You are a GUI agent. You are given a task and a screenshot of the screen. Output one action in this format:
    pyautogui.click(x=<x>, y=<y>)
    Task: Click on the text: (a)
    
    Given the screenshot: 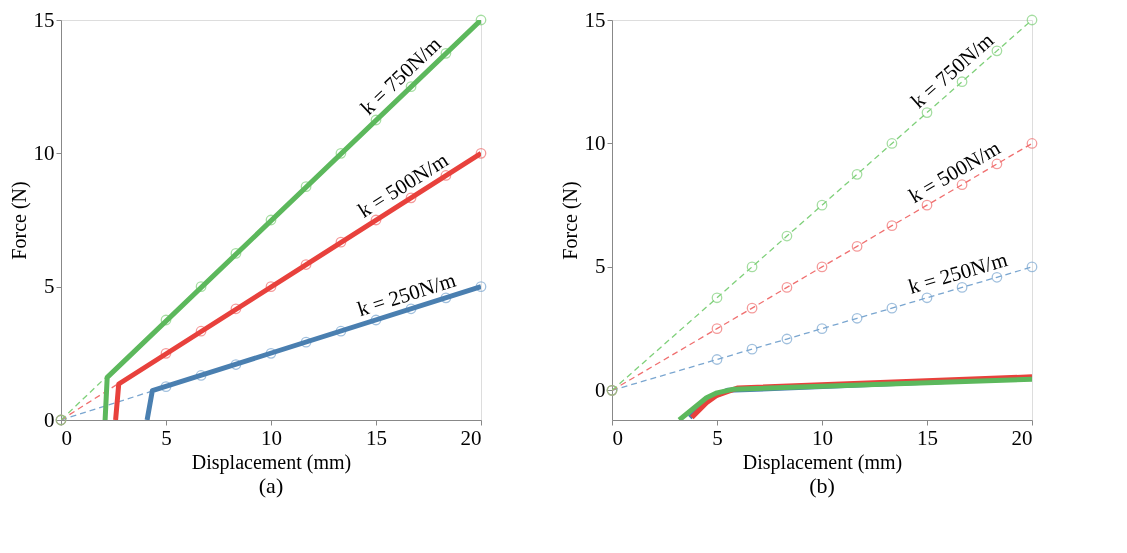 What is the action you would take?
    pyautogui.click(x=271, y=485)
    